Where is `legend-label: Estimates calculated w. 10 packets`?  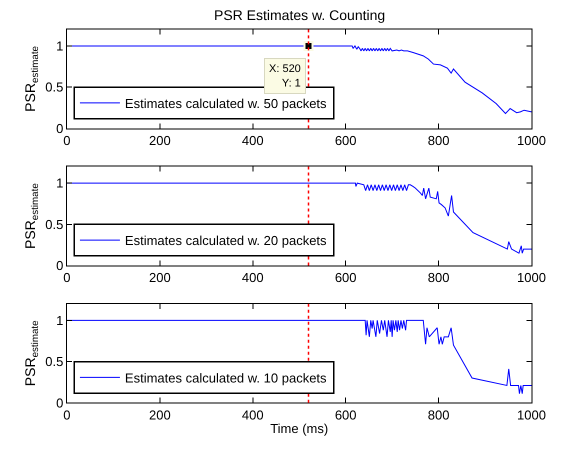 legend-label: Estimates calculated w. 10 packets is located at coordinates (226, 378).